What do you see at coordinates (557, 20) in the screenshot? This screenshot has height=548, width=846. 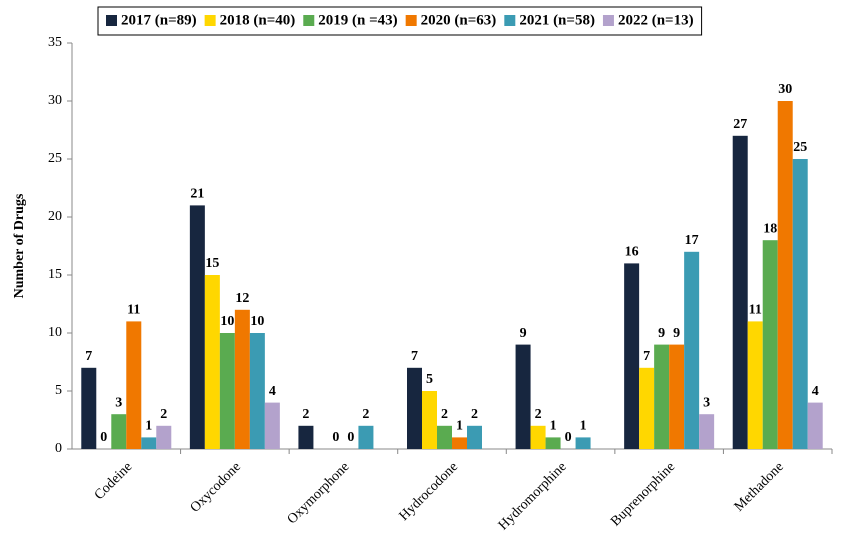 I see `legend-label: 2021 (n=58)` at bounding box center [557, 20].